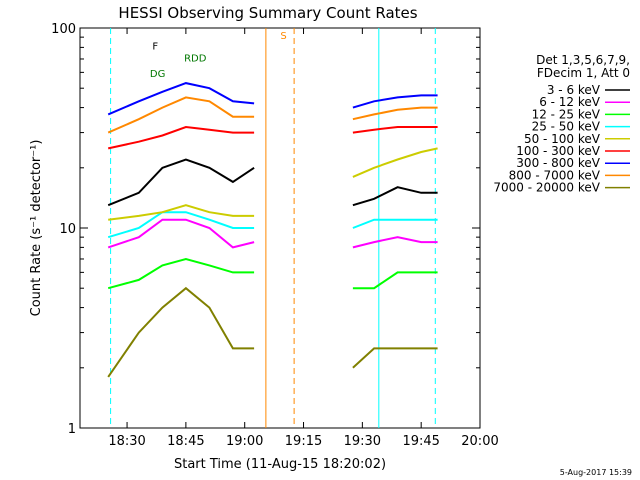  I want to click on legend-label-1: 6 - 12 keV, so click(570, 102).